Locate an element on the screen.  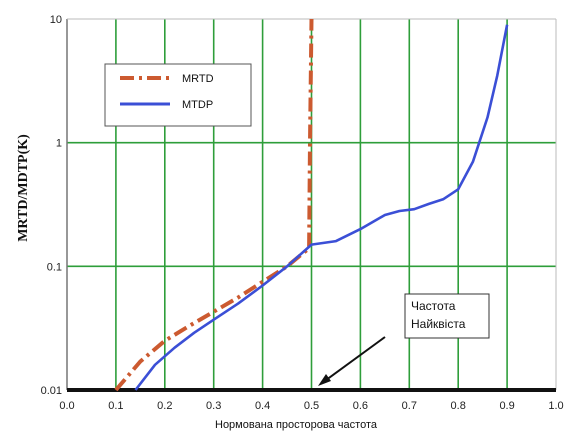
annotation-line-2: Найквіста is located at coordinates (438, 324).